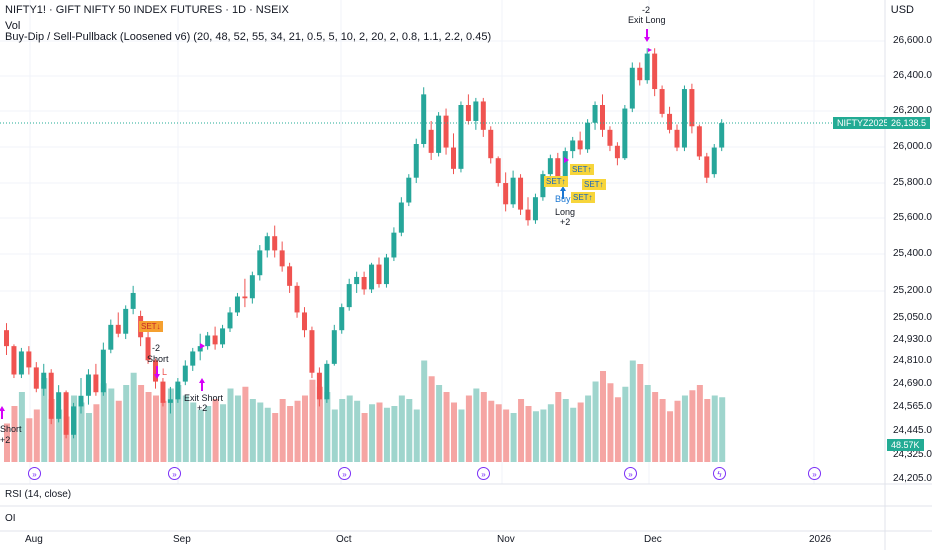 The image size is (932, 550). What do you see at coordinates (909, 123) in the screenshot?
I see `last-price-tag: 26,138.5` at bounding box center [909, 123].